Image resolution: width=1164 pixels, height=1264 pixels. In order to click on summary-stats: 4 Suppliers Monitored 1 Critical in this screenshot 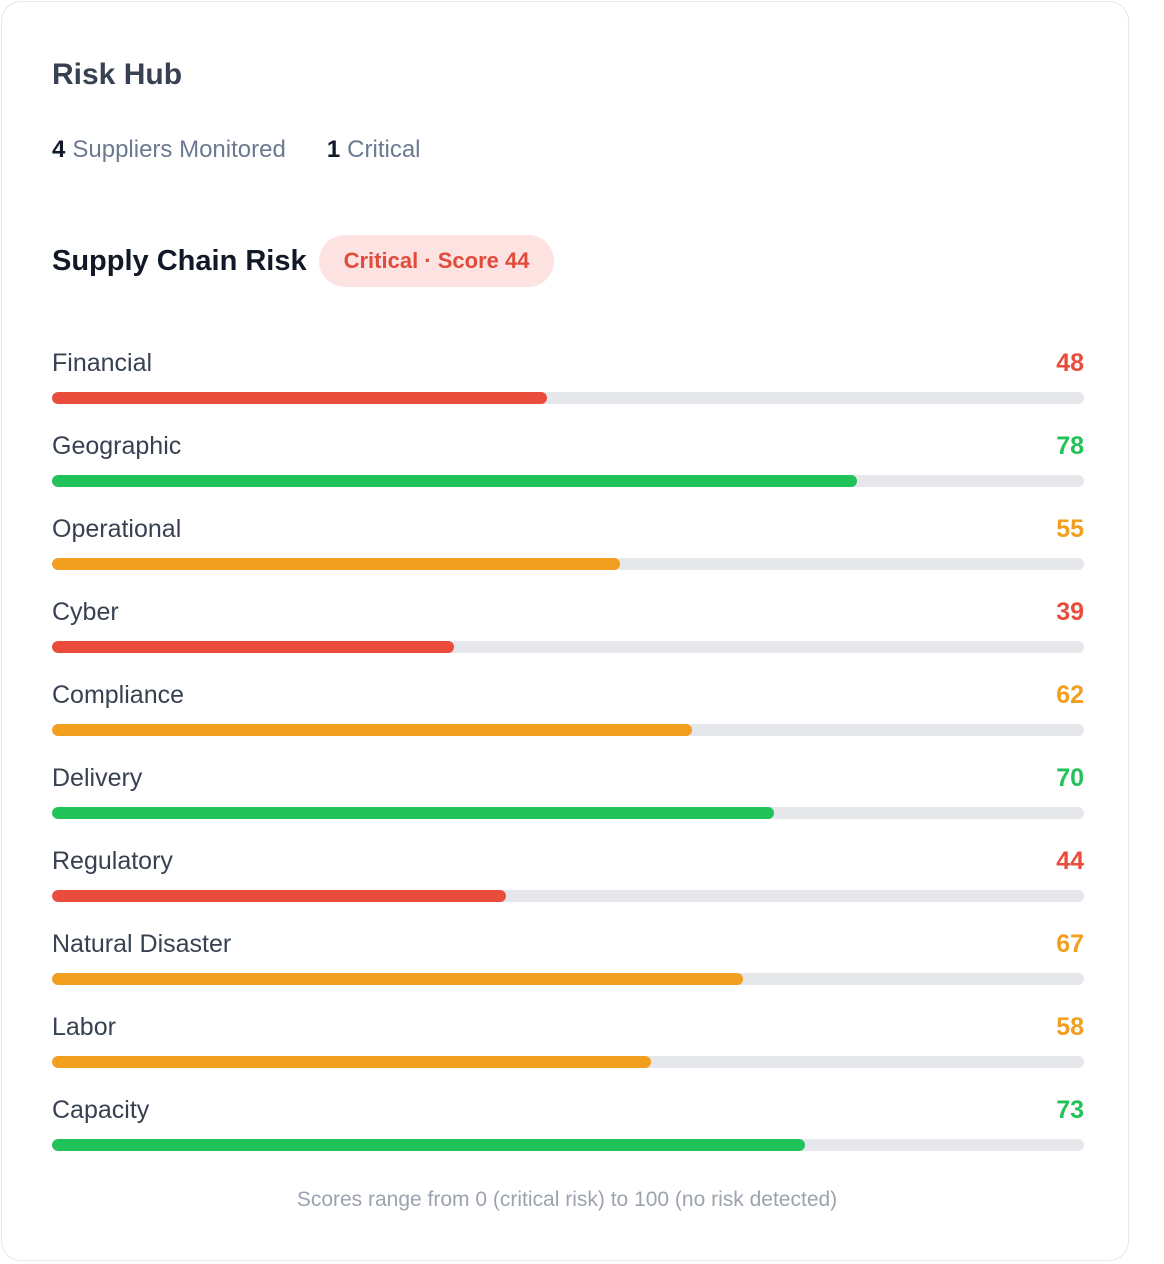, I will do `click(236, 150)`.